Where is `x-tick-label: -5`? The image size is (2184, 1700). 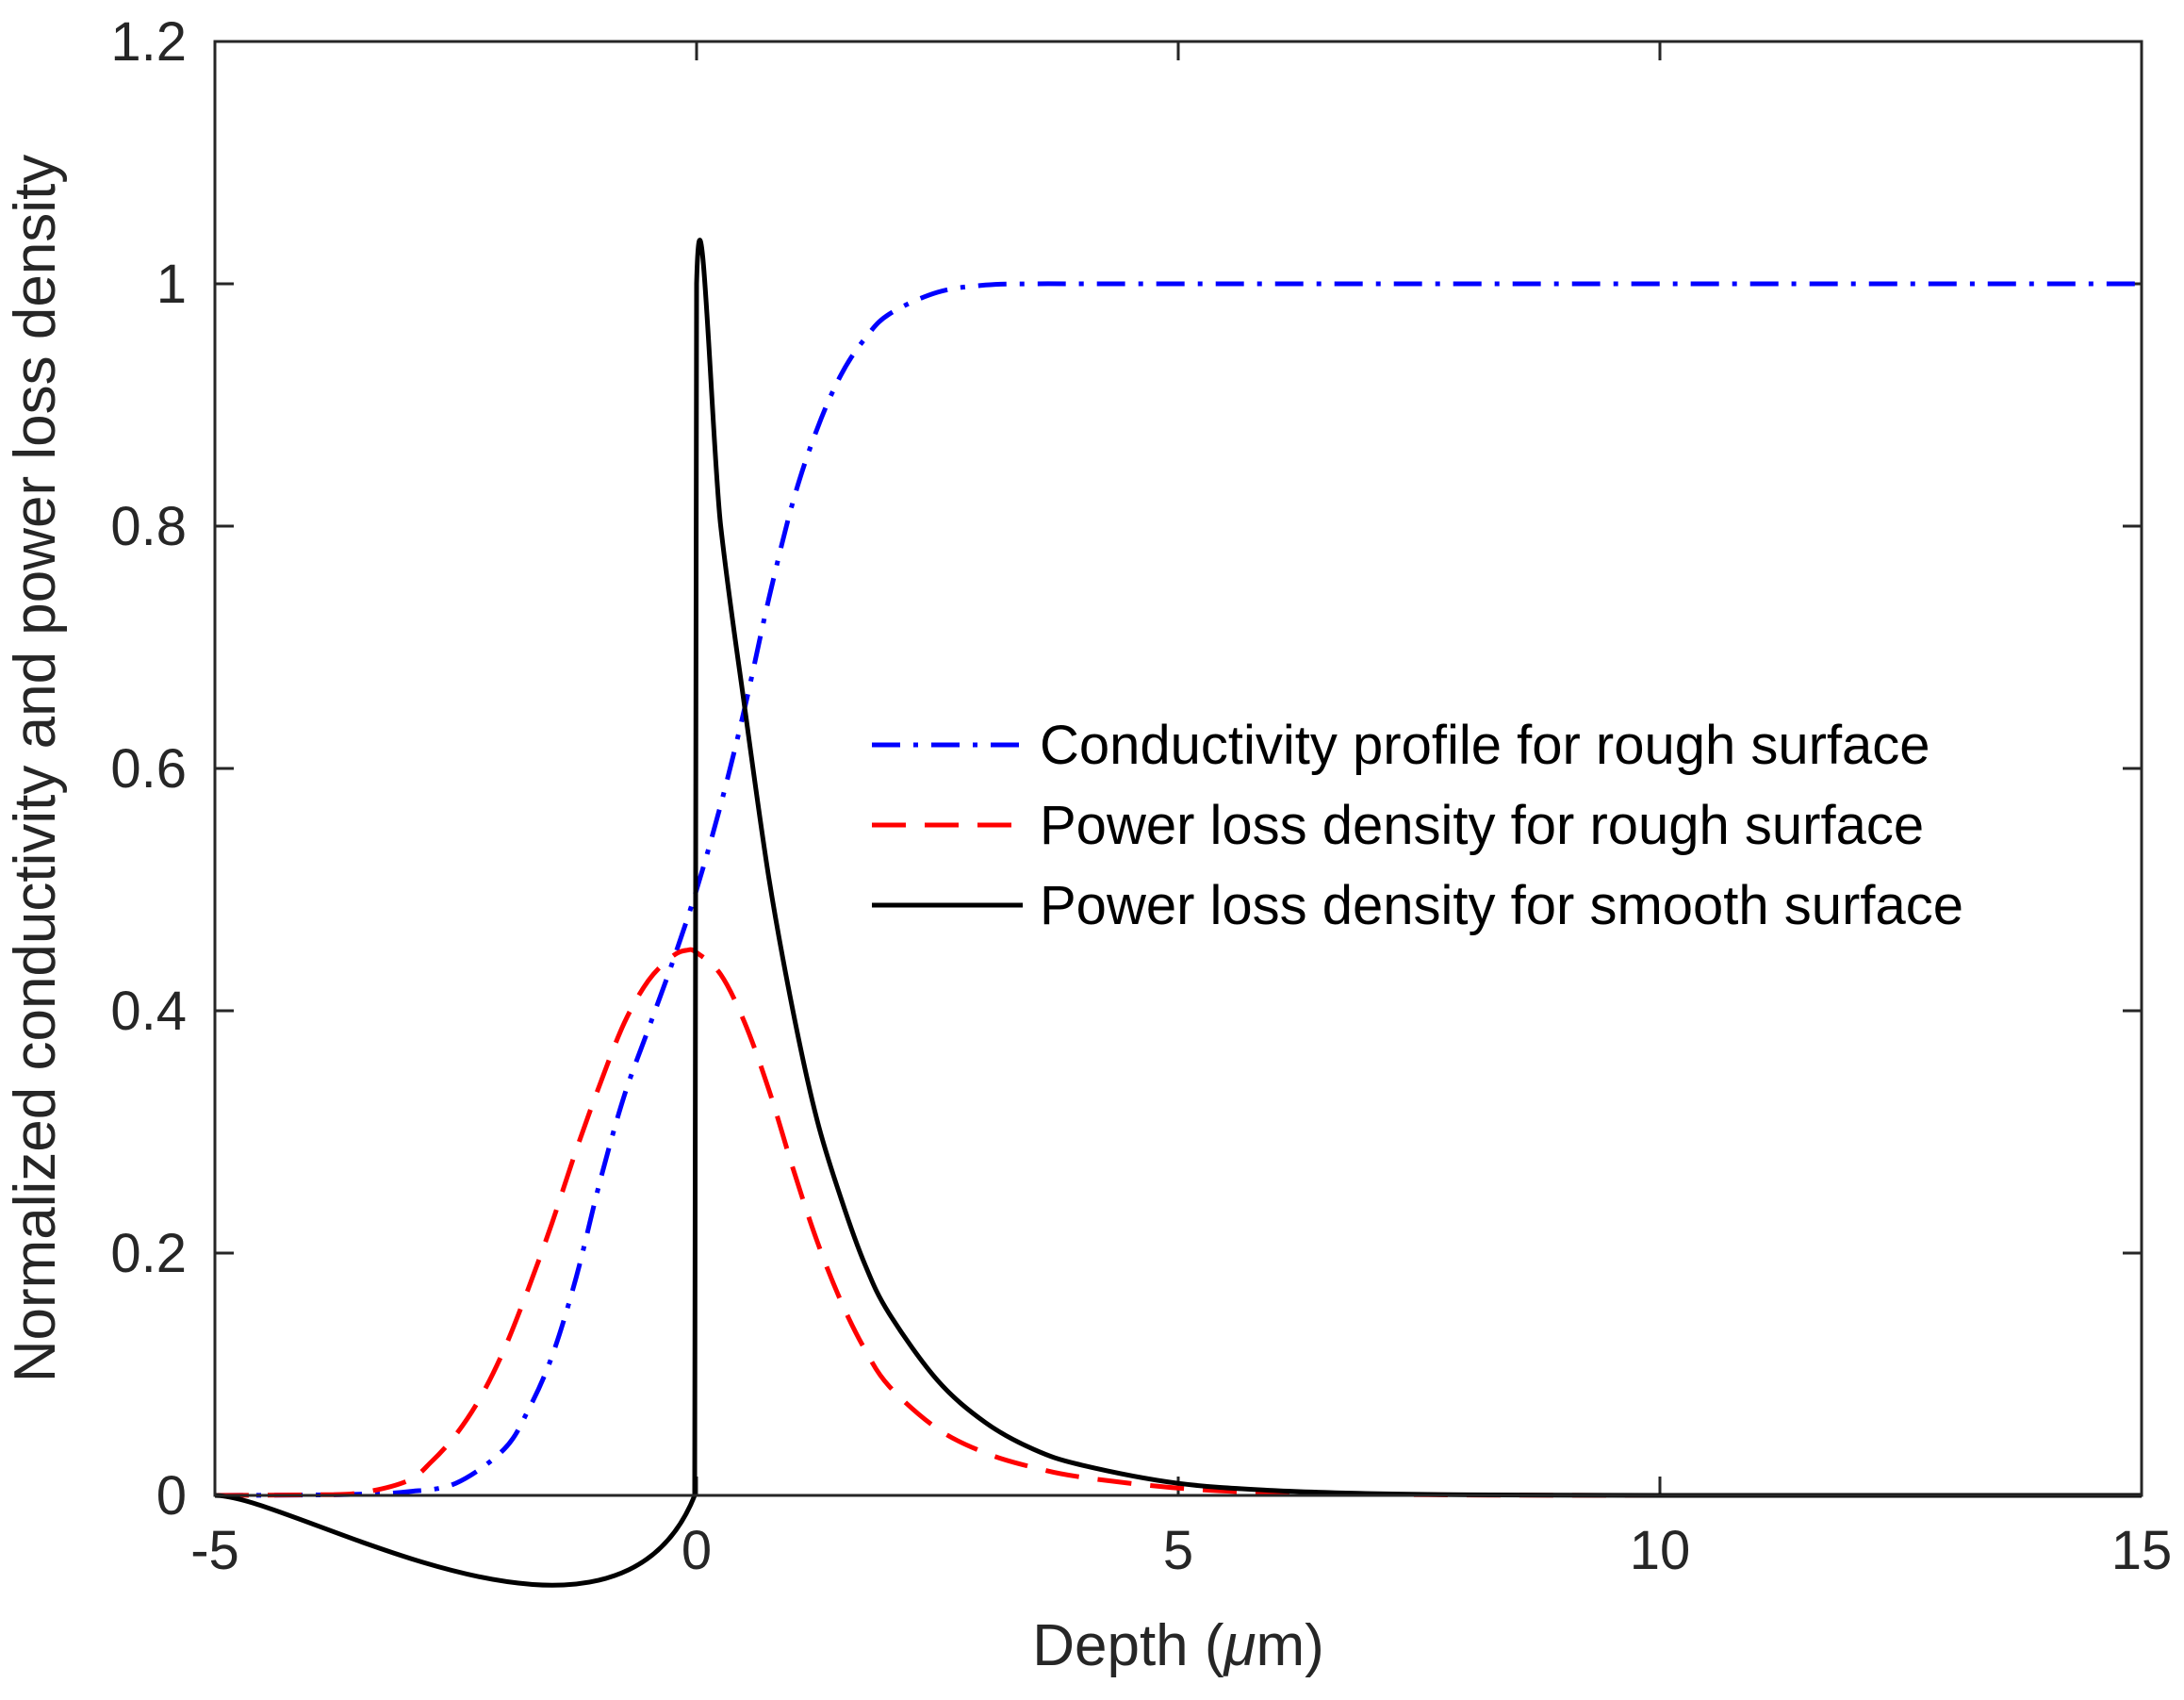
x-tick-label: -5 is located at coordinates (214, 1550).